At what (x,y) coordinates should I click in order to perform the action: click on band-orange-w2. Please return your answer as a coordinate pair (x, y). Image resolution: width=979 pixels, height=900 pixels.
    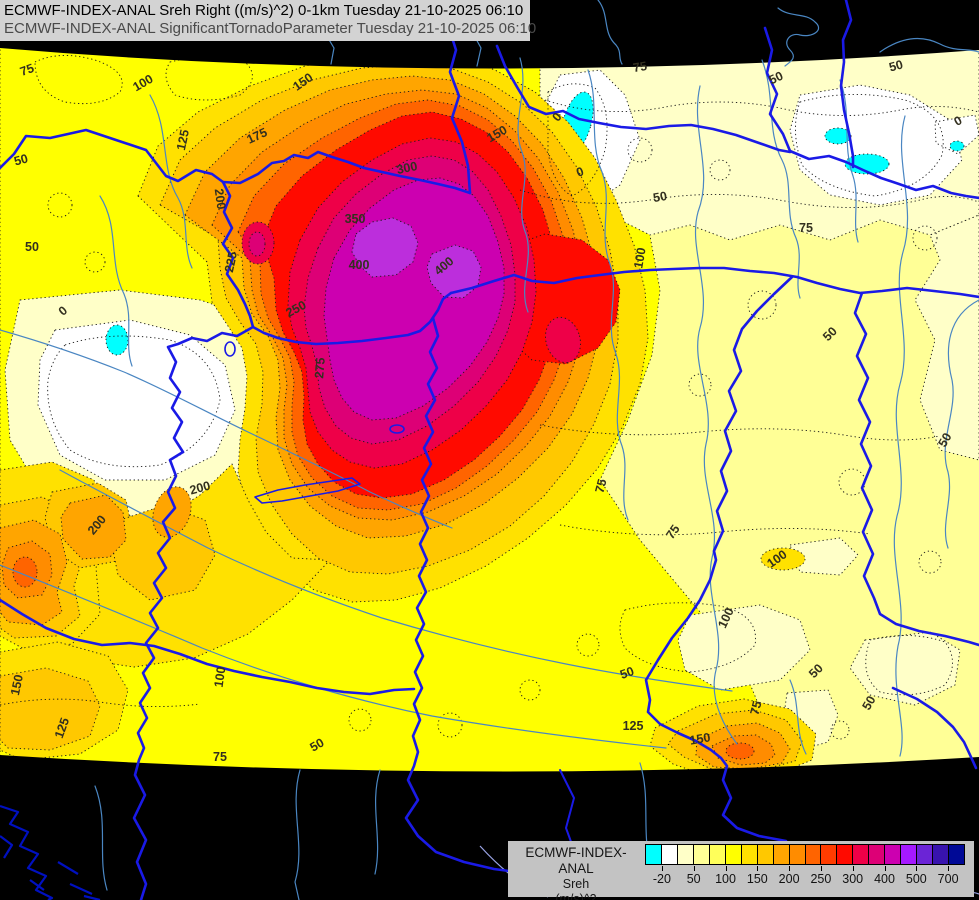
    Looking at the image, I should click on (93, 527).